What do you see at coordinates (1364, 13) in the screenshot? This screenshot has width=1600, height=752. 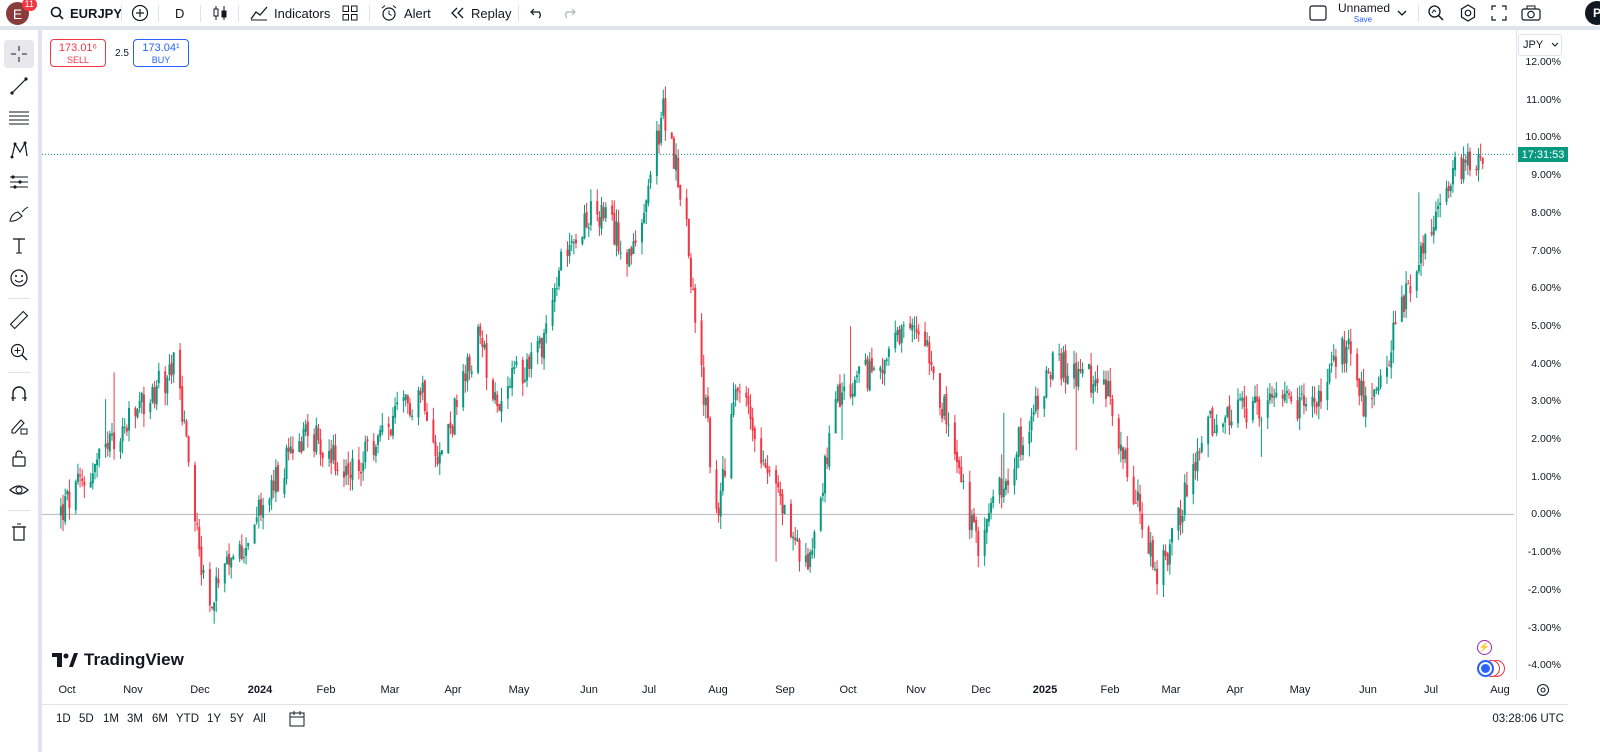 I see `layout-name: Unnamed Save` at bounding box center [1364, 13].